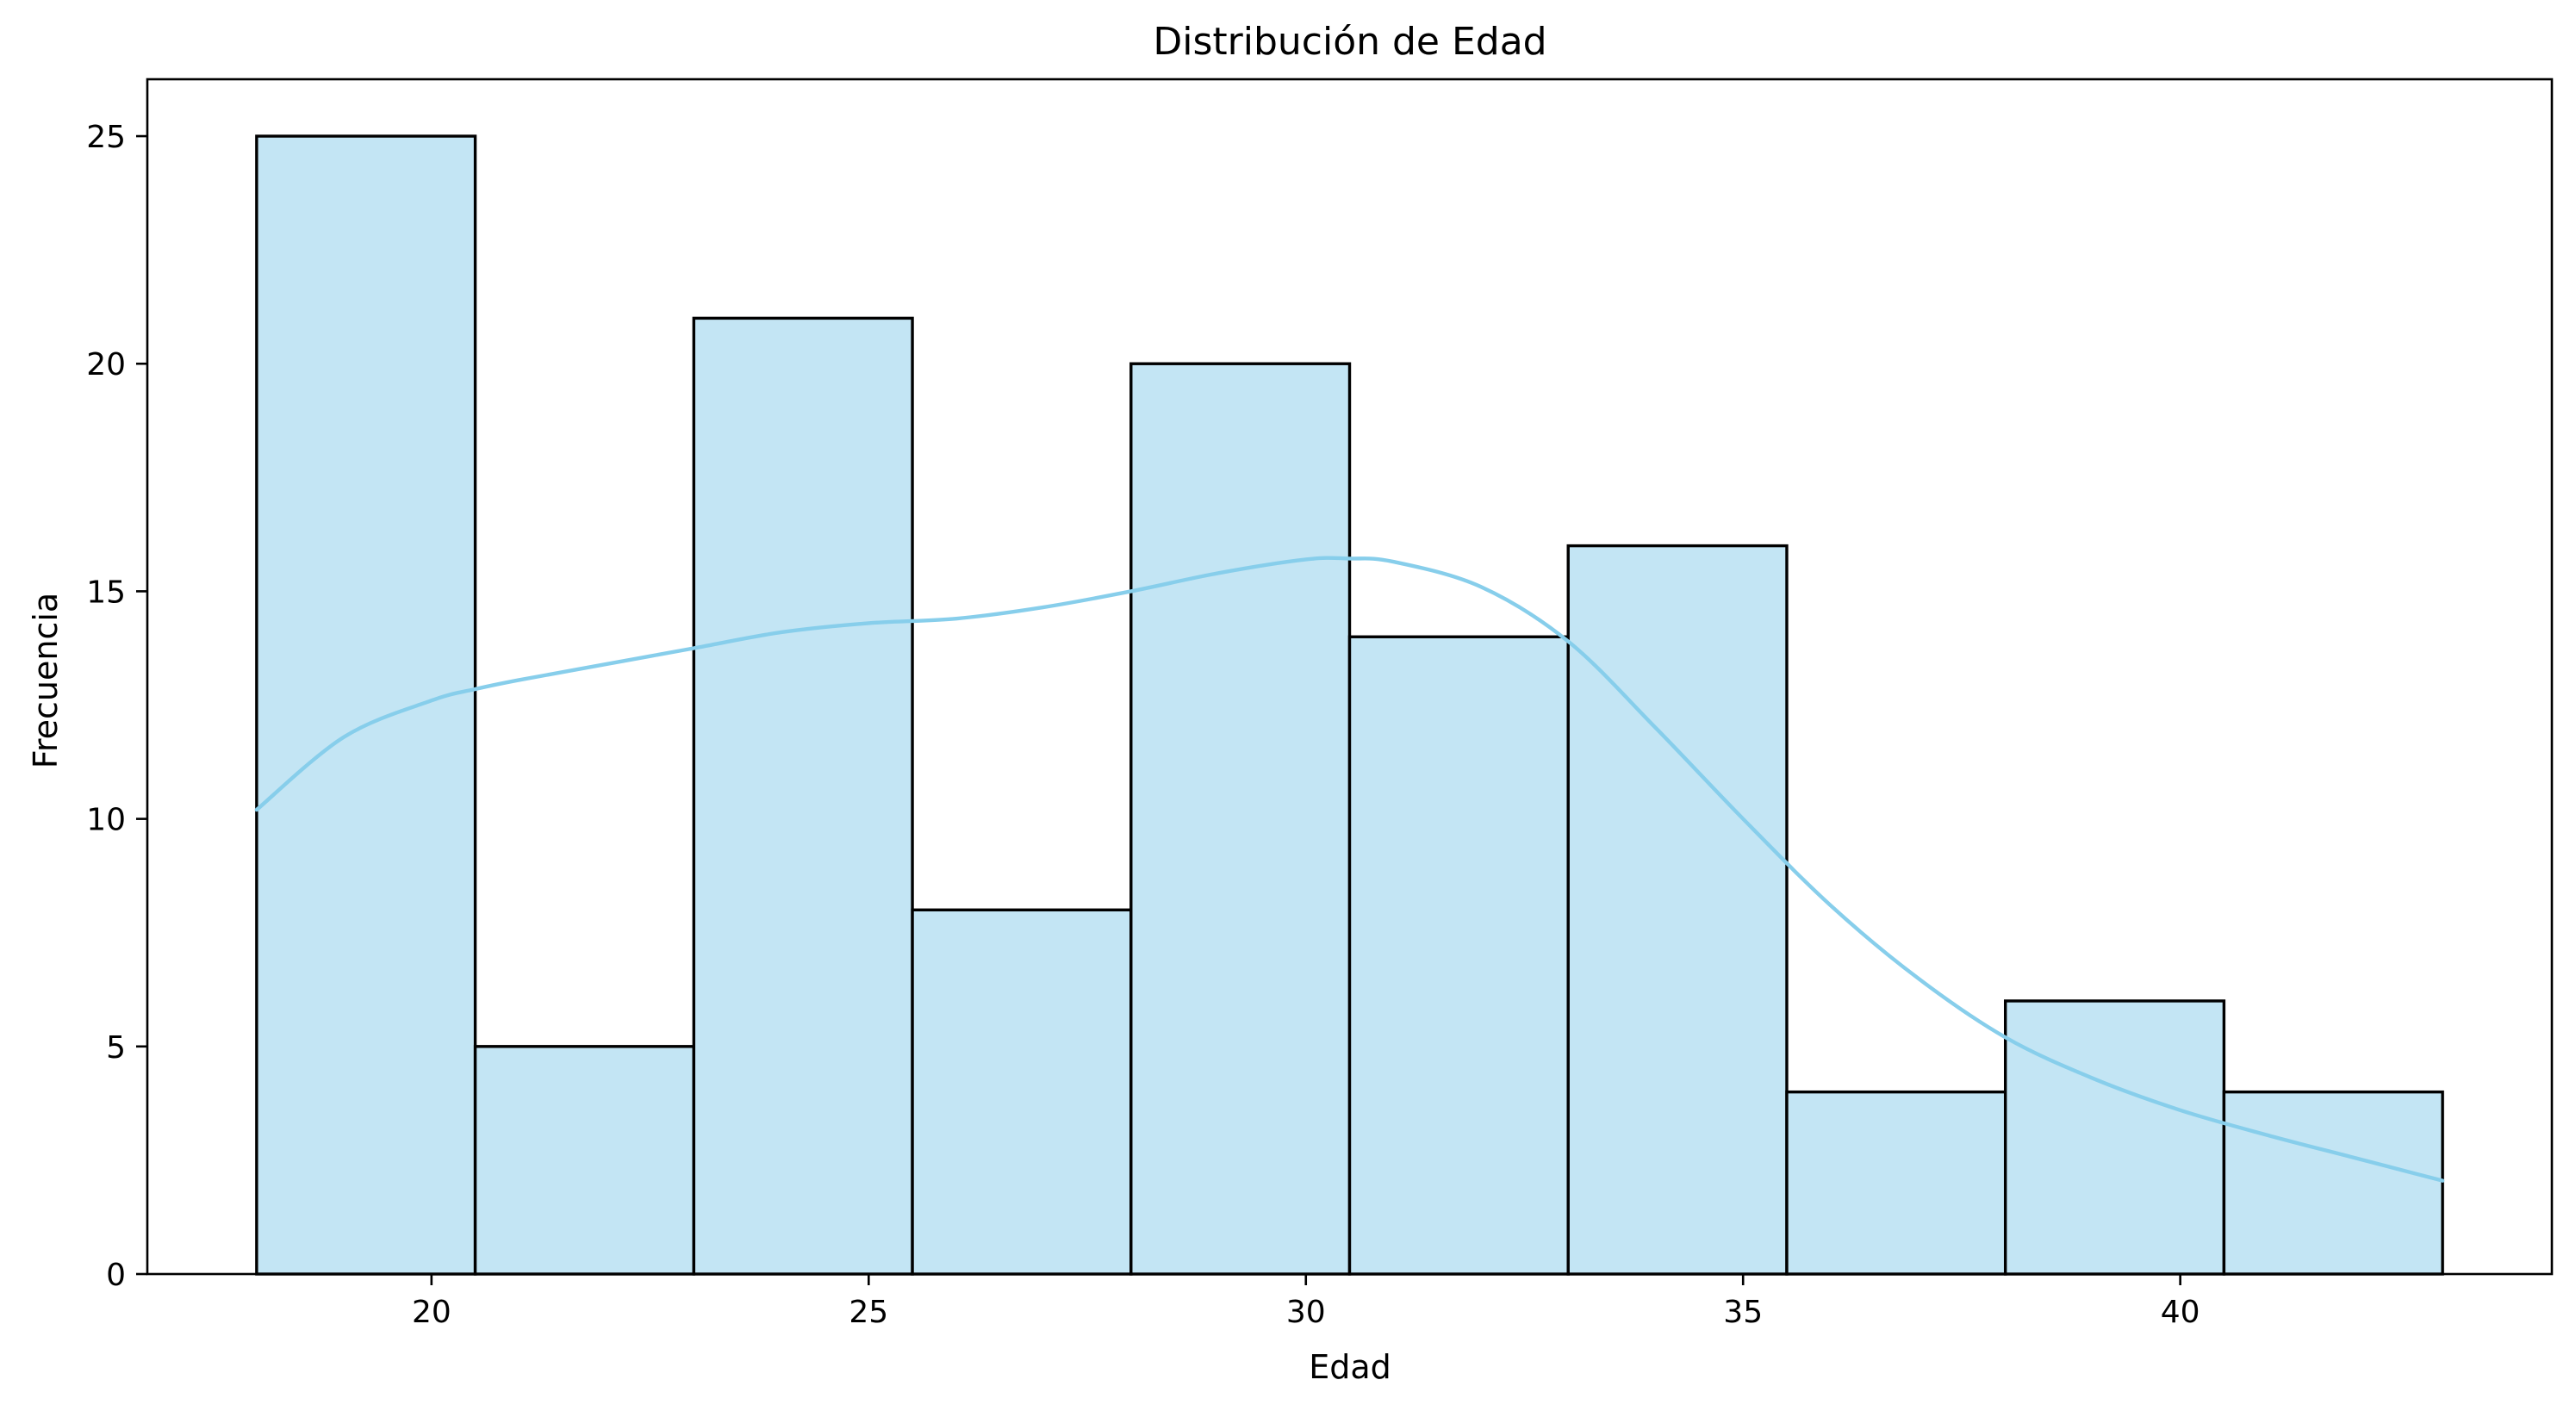  What do you see at coordinates (116, 1275) in the screenshot?
I see `y-tick-label: 0` at bounding box center [116, 1275].